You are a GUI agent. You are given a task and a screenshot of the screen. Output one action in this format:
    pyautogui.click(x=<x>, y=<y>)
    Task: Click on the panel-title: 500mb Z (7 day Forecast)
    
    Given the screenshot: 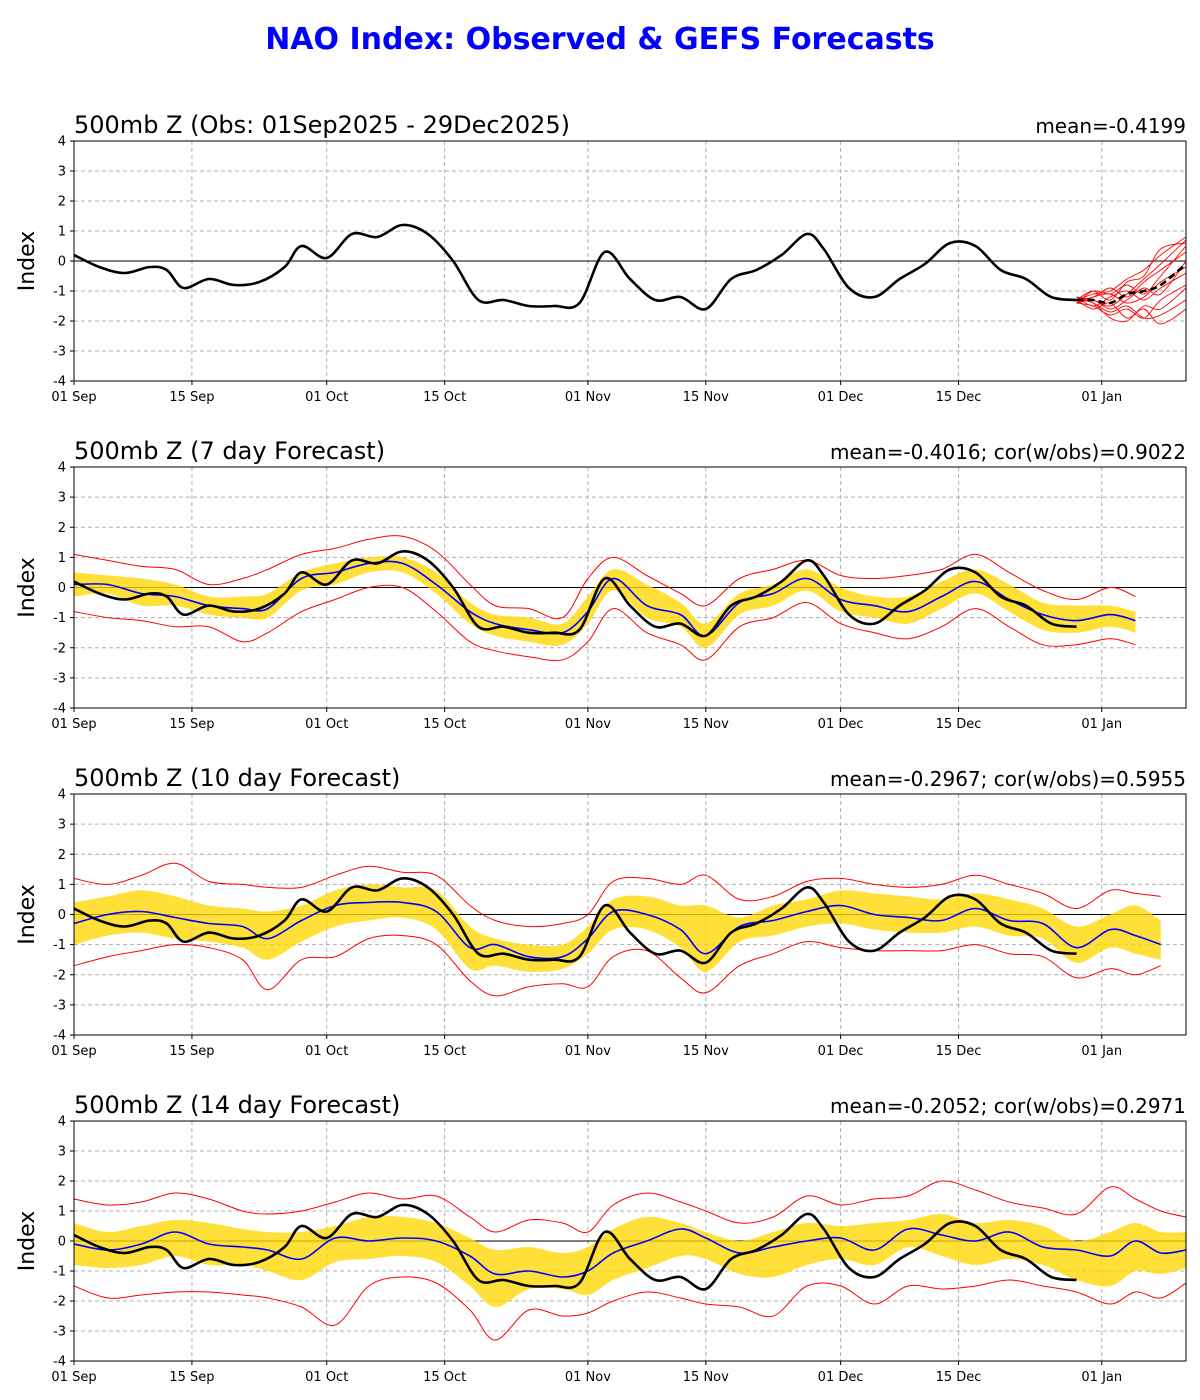 What is the action you would take?
    pyautogui.click(x=229, y=451)
    